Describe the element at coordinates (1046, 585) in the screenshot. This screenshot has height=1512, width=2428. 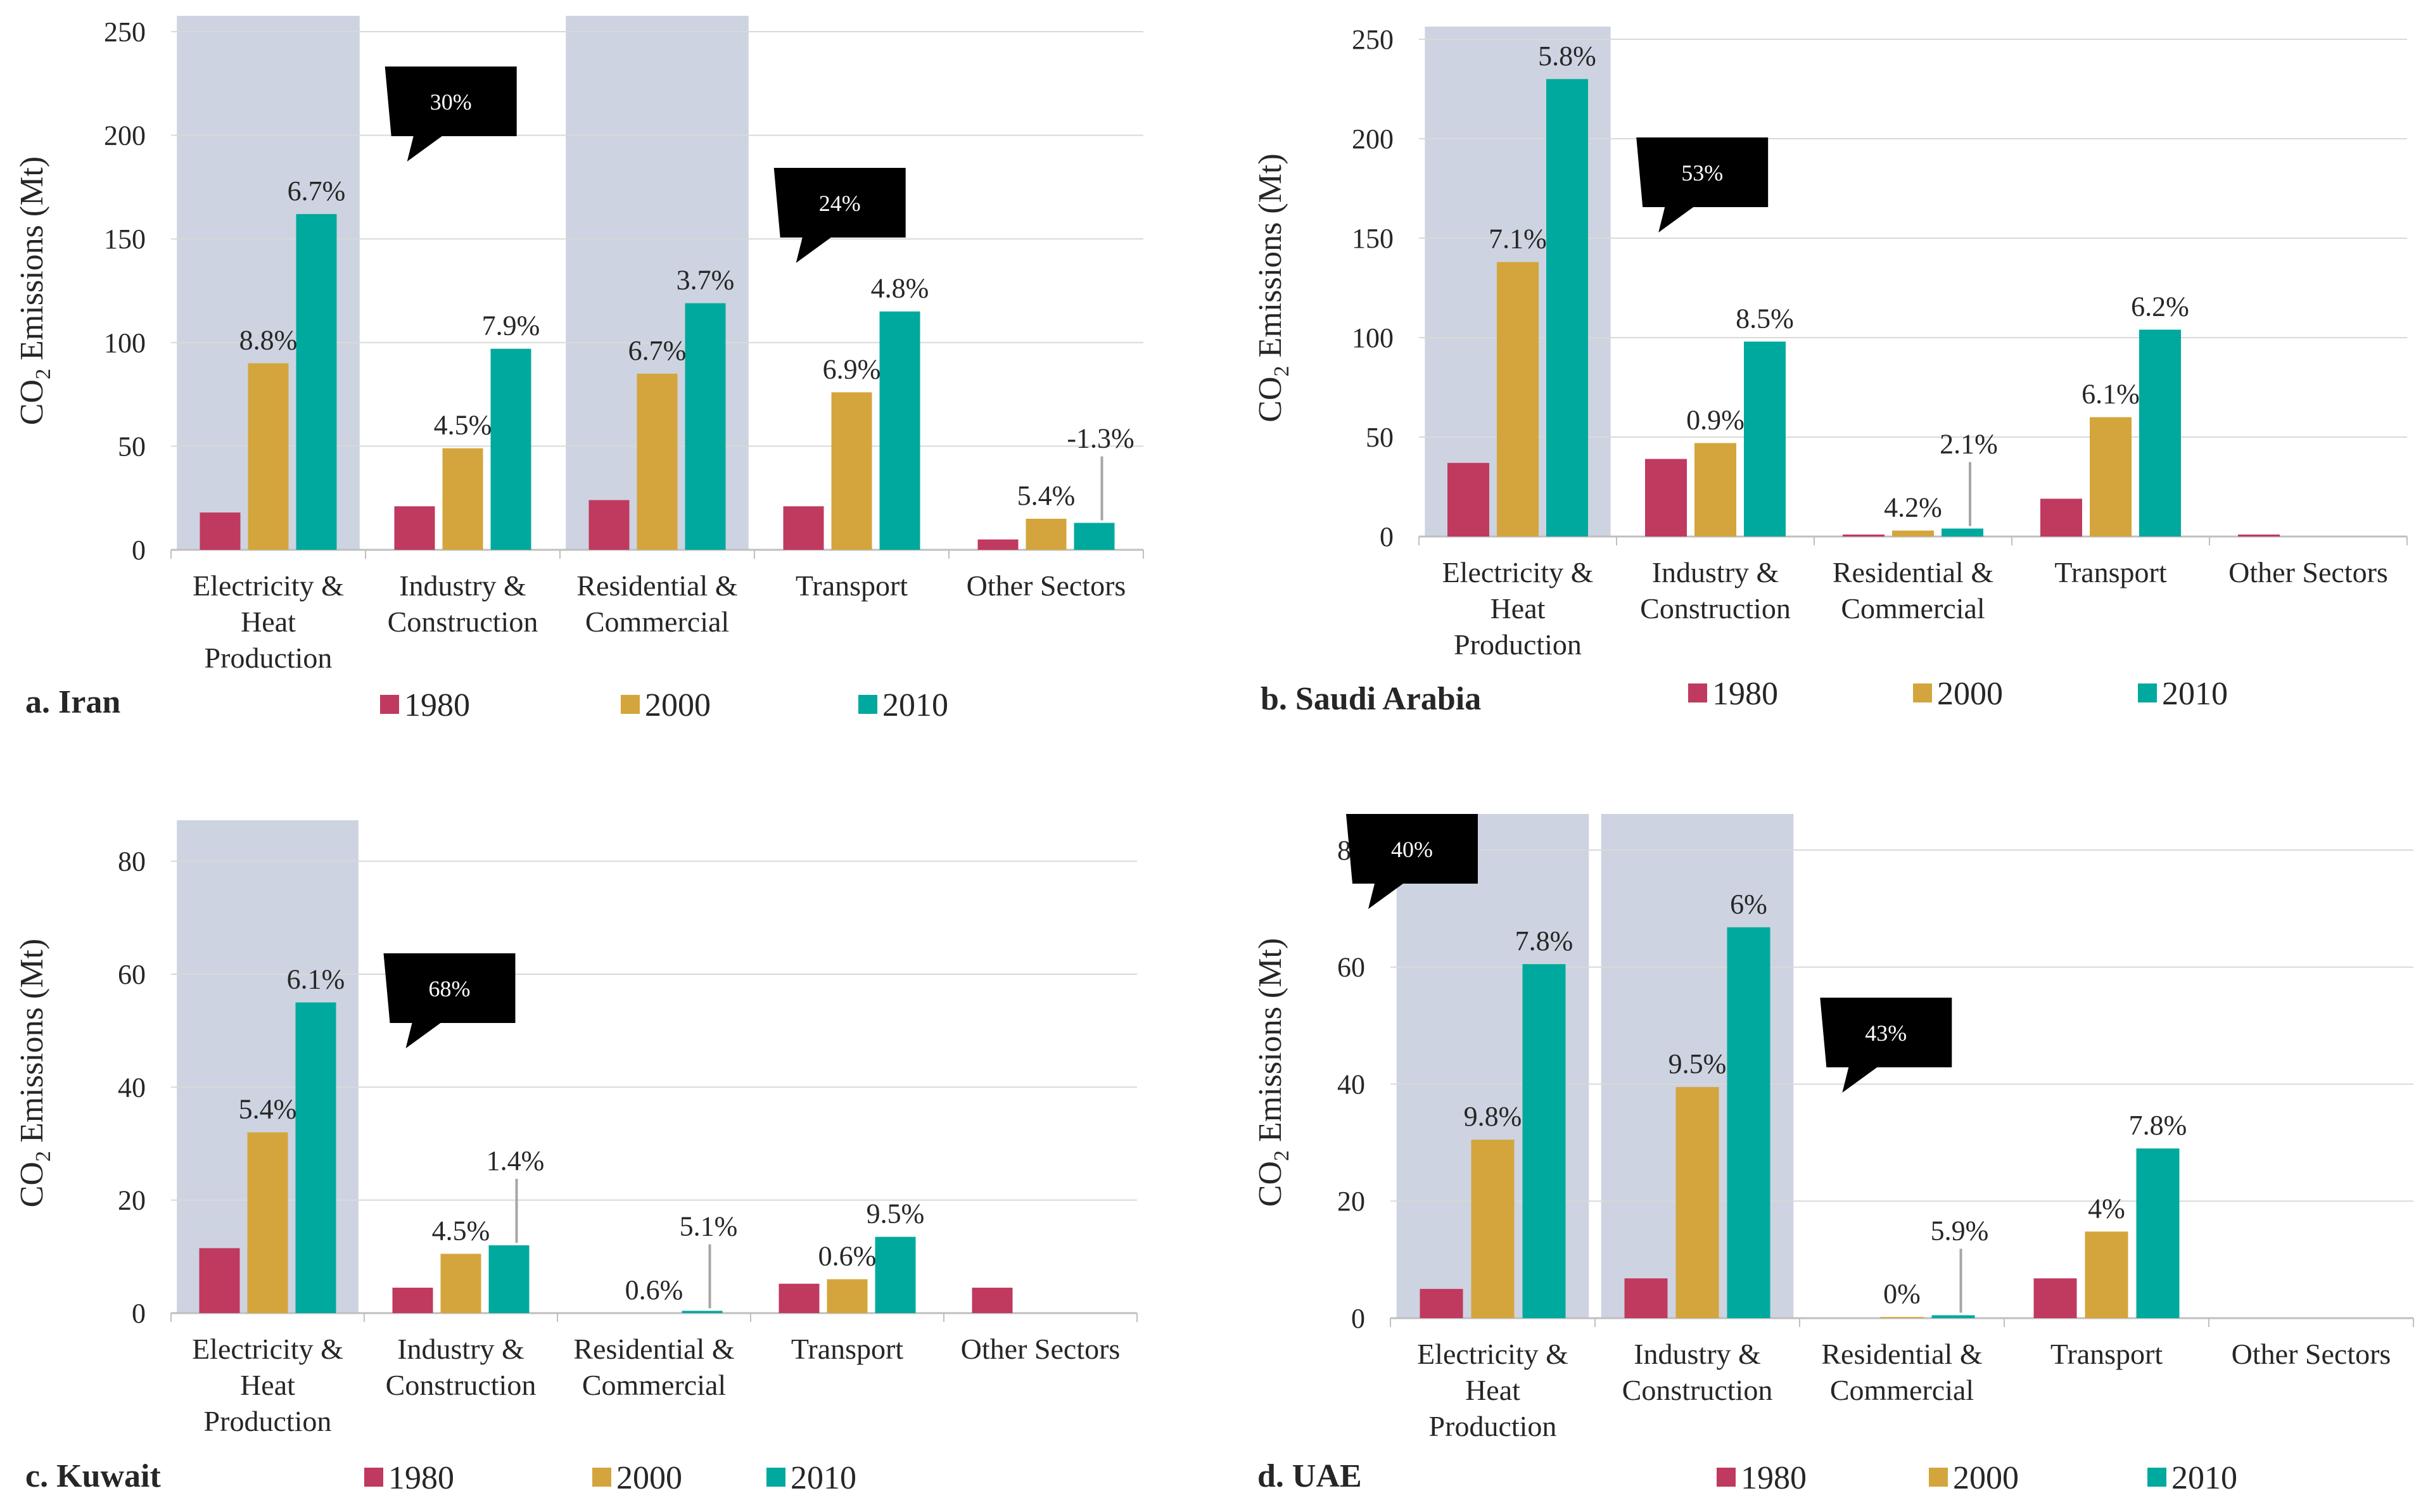
I see `category-label-other-sectors: Other Sectors` at that location.